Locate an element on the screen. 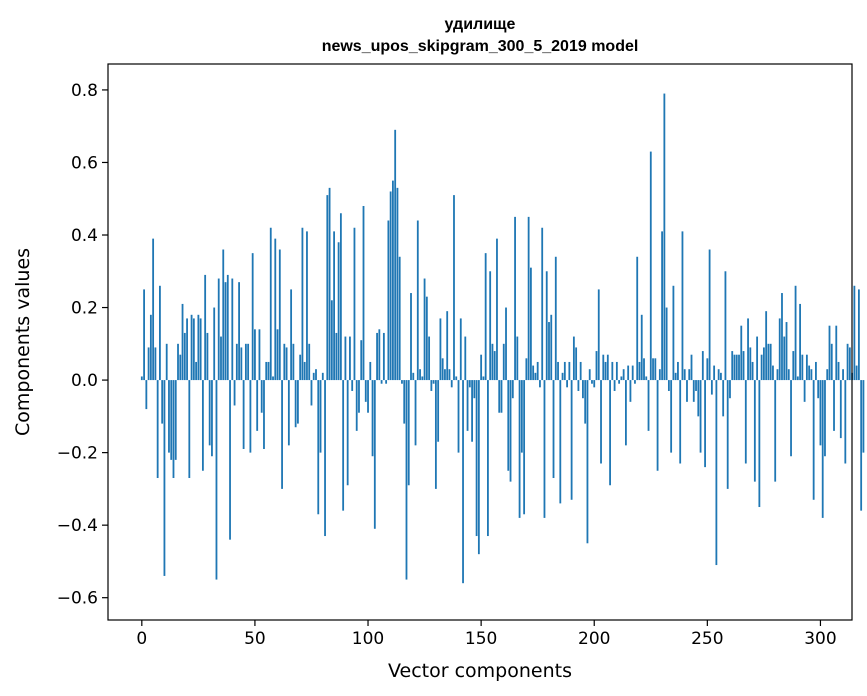 The height and width of the screenshot is (696, 867). x-axis-ticks: 0 50 100 150 200 250 300 is located at coordinates (486, 634).